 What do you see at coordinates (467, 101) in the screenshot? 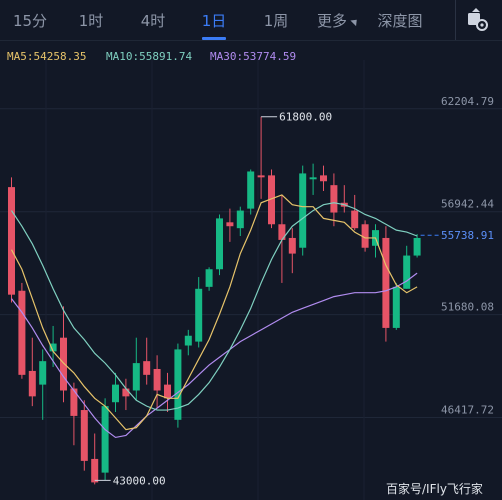
I see `y-tick-label: 62204.79` at bounding box center [467, 101].